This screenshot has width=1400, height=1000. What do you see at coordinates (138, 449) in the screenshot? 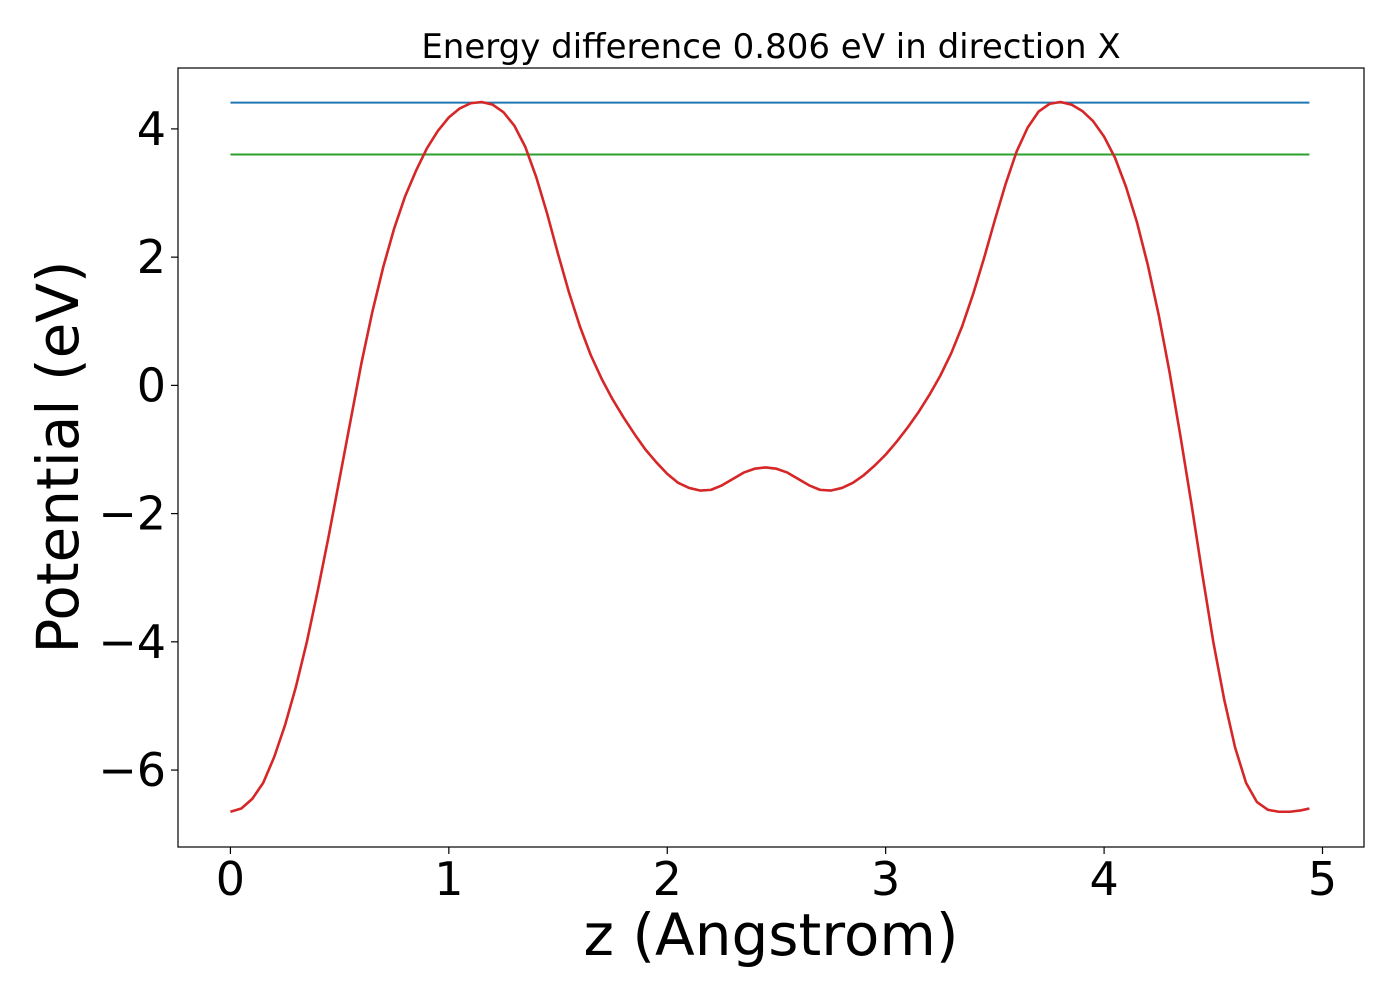
I see `y-axis: −6 −4 −2 0 2 4` at bounding box center [138, 449].